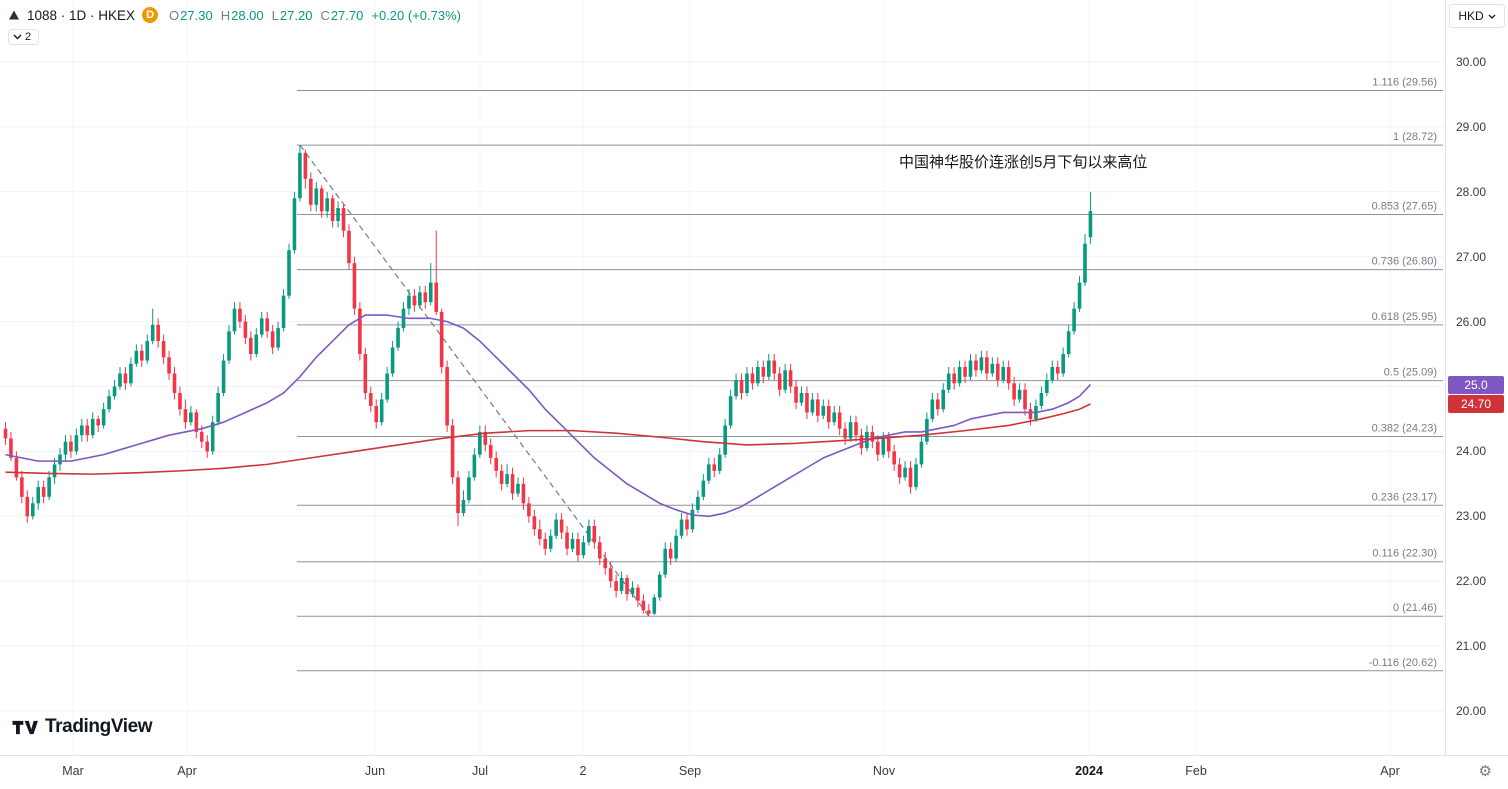 This screenshot has height=789, width=1508. Describe the element at coordinates (474, 380) in the screenshot. I see `trendline` at that location.